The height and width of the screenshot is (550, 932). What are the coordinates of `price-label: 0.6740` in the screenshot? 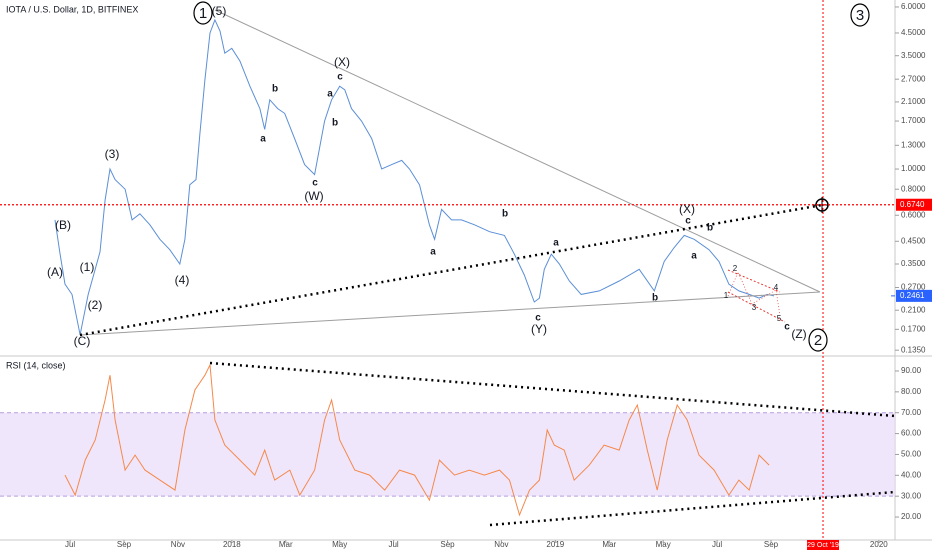 It's located at (912, 204).